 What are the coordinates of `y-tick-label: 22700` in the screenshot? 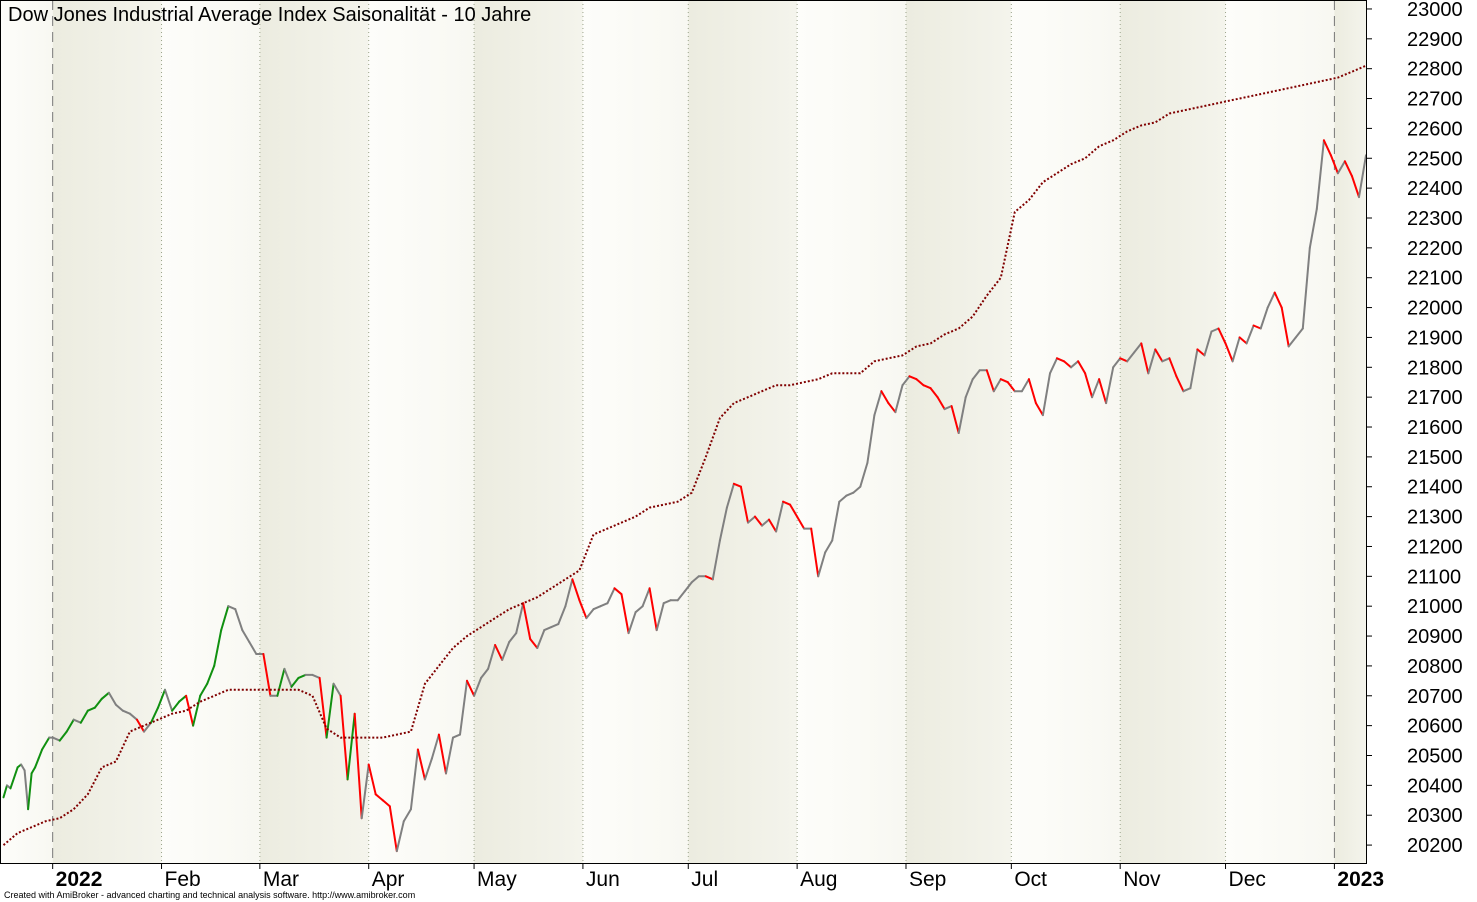 It's located at (1435, 100).